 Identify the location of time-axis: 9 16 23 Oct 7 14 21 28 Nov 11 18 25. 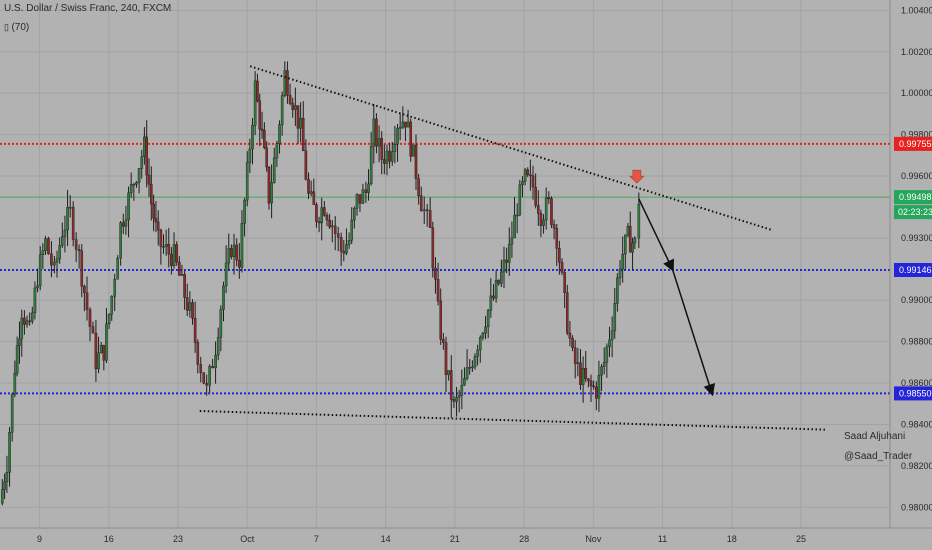
(421, 539).